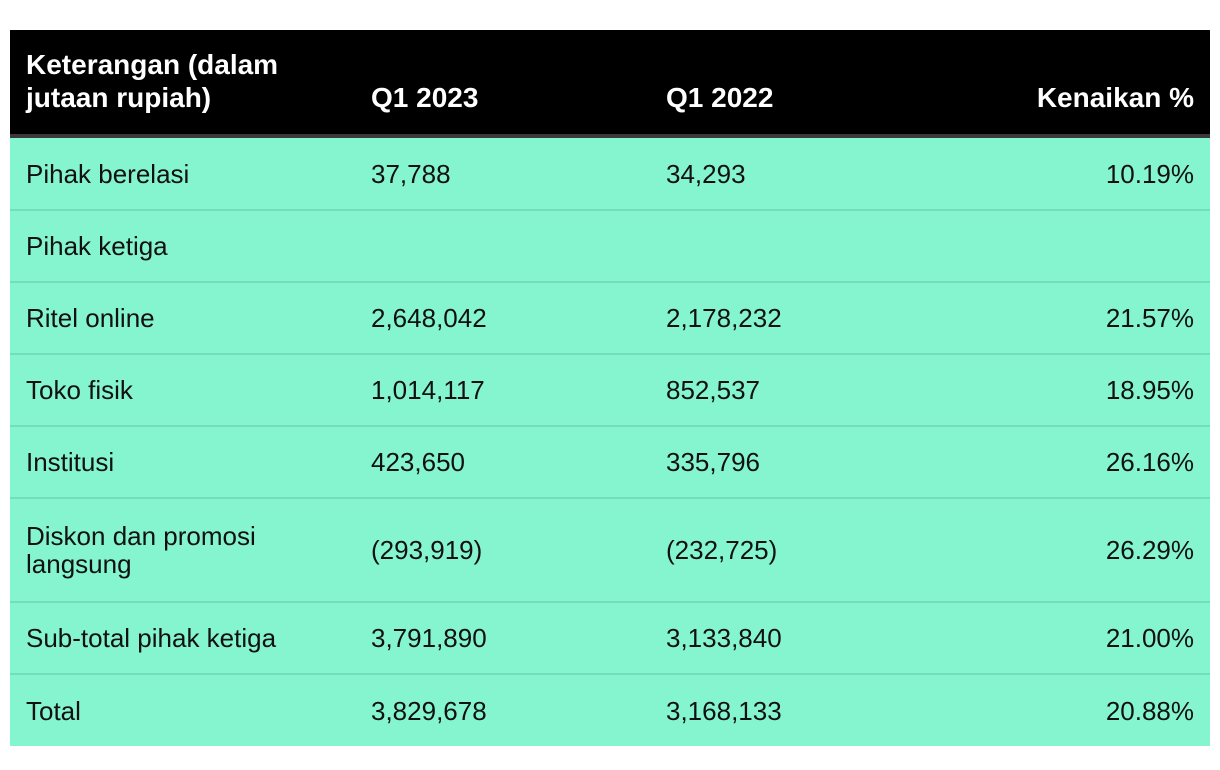  I want to click on cell-q1-2022: (232,725), so click(722, 550).